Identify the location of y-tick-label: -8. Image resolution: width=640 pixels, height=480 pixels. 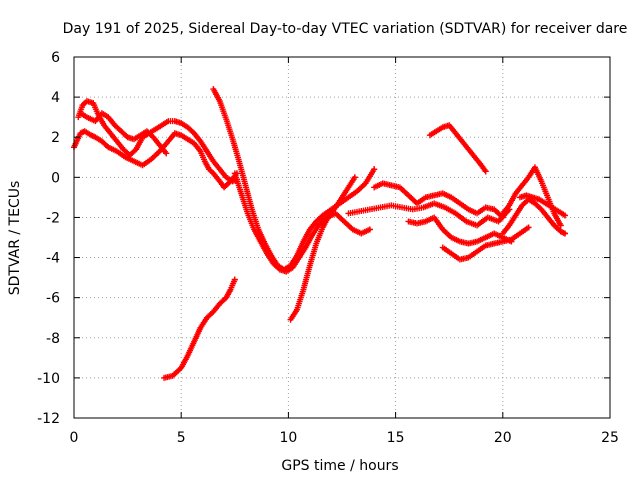
(53, 339).